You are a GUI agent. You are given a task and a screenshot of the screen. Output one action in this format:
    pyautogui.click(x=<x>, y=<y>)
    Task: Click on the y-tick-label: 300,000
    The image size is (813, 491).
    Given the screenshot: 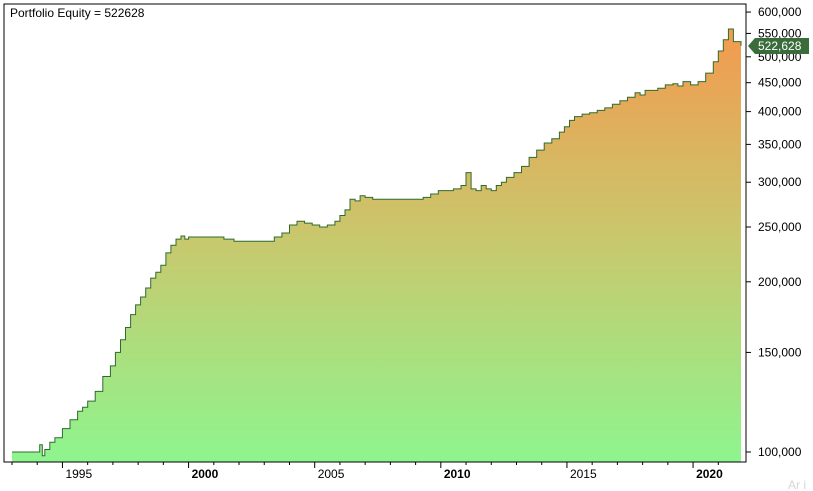 What is the action you would take?
    pyautogui.click(x=780, y=182)
    